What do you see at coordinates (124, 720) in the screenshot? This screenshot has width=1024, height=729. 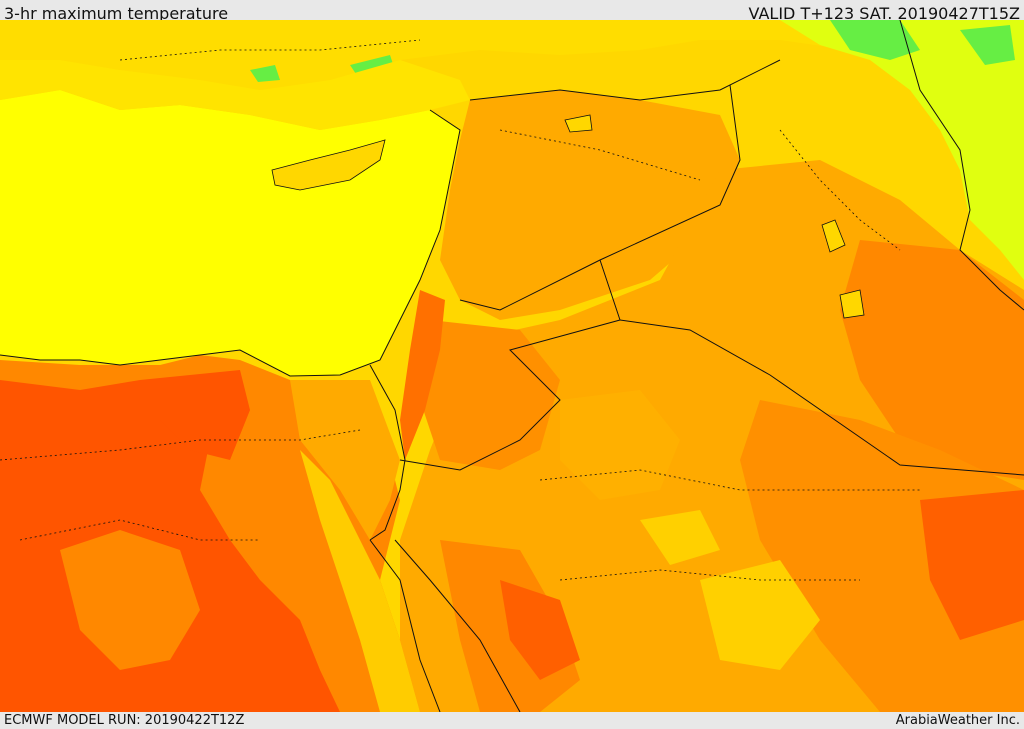 I see `model-run: ECMWF MODEL RUN: 20190422T12Z` at bounding box center [124, 720].